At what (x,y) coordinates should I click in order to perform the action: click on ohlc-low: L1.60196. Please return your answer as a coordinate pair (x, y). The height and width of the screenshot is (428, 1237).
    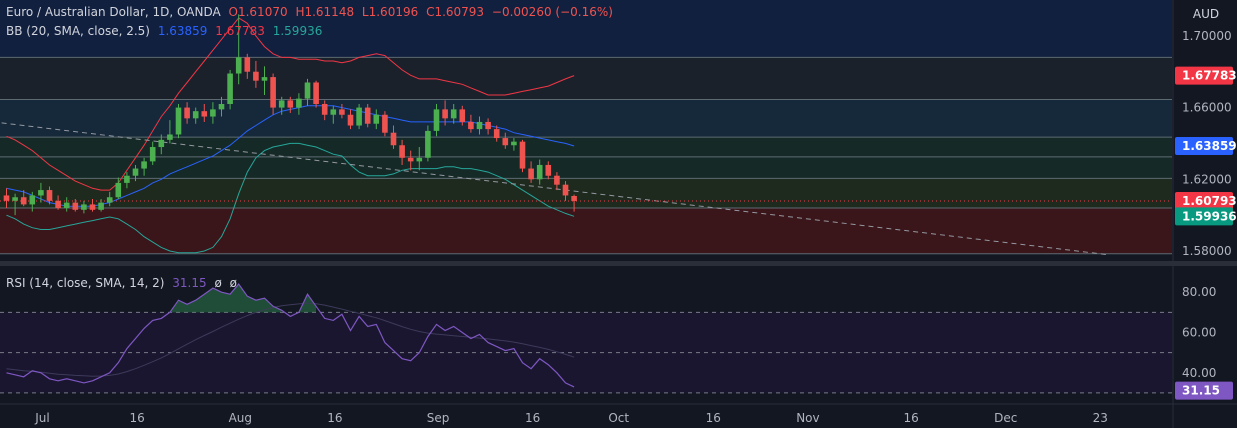
    Looking at the image, I should click on (390, 12).